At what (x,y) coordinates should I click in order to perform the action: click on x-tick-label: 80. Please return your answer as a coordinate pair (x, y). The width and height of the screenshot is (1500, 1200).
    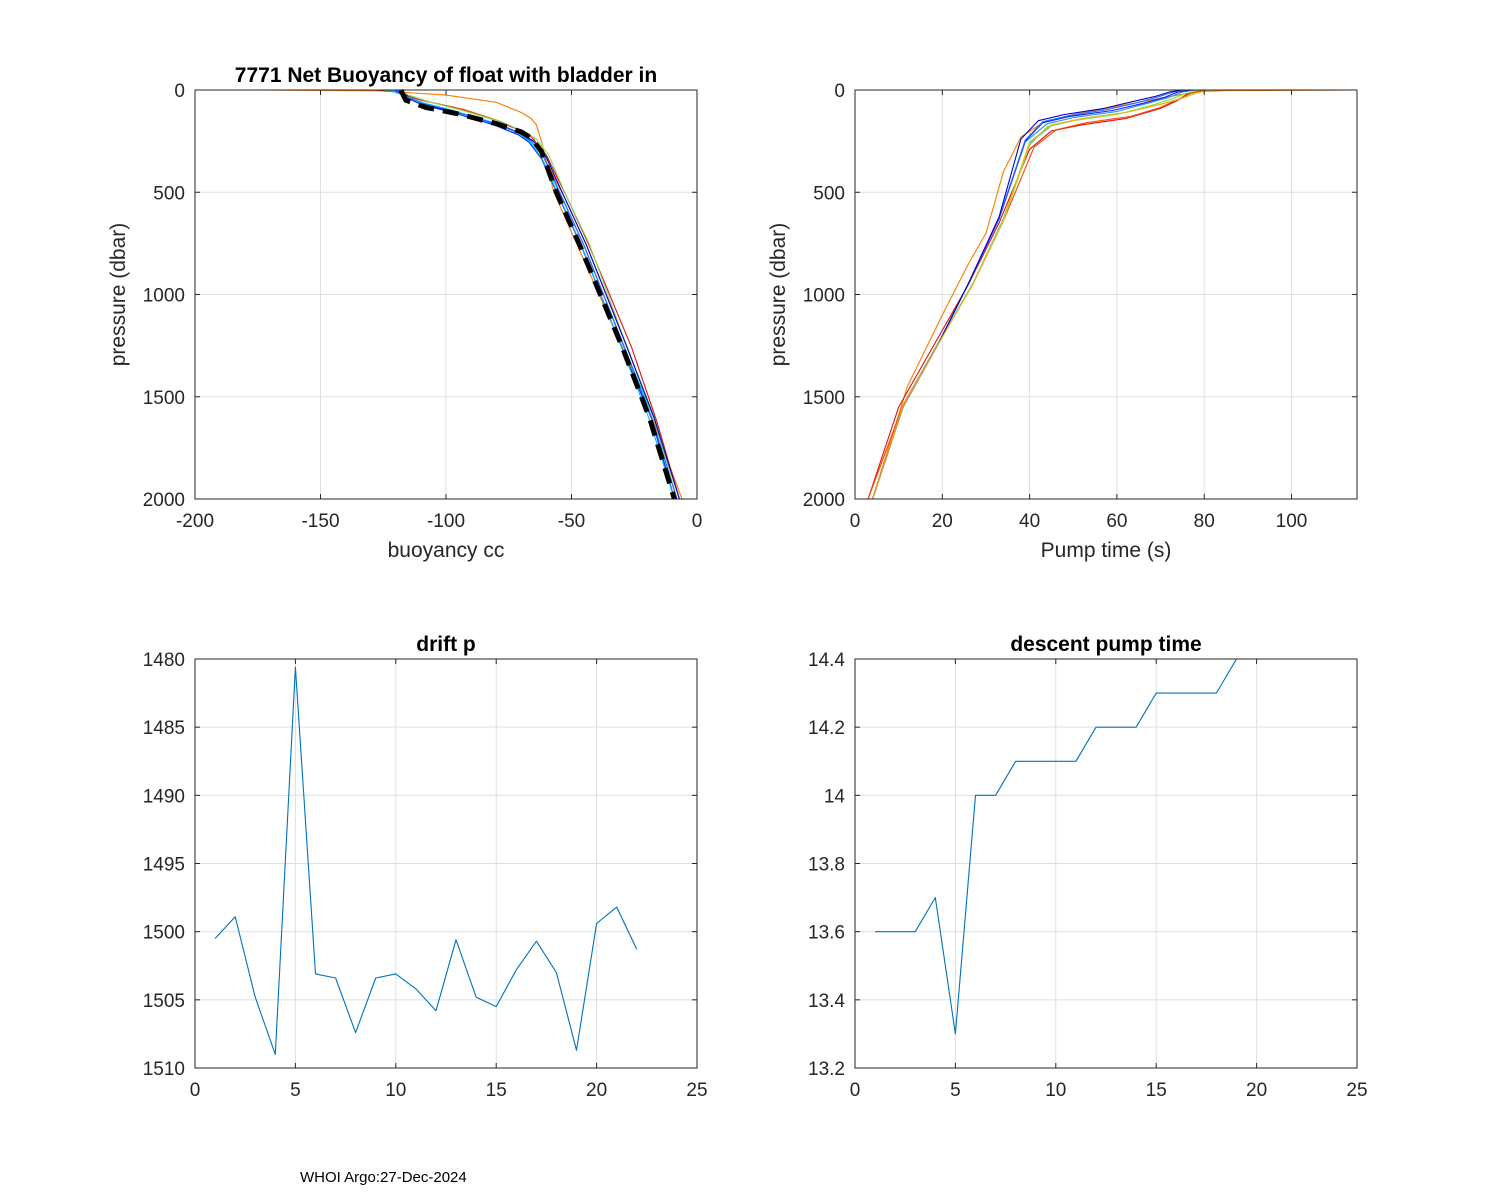
    Looking at the image, I should click on (1204, 521).